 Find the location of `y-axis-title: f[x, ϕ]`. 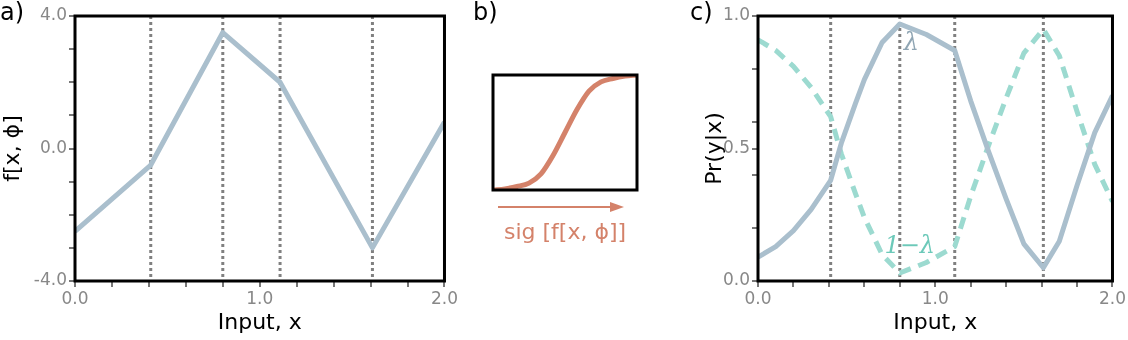

y-axis-title: f[x, ϕ] is located at coordinates (12, 148).